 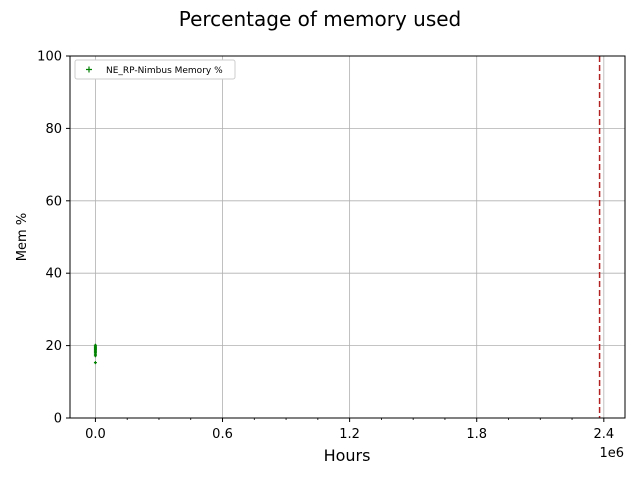 I want to click on legend-box, so click(x=155, y=69).